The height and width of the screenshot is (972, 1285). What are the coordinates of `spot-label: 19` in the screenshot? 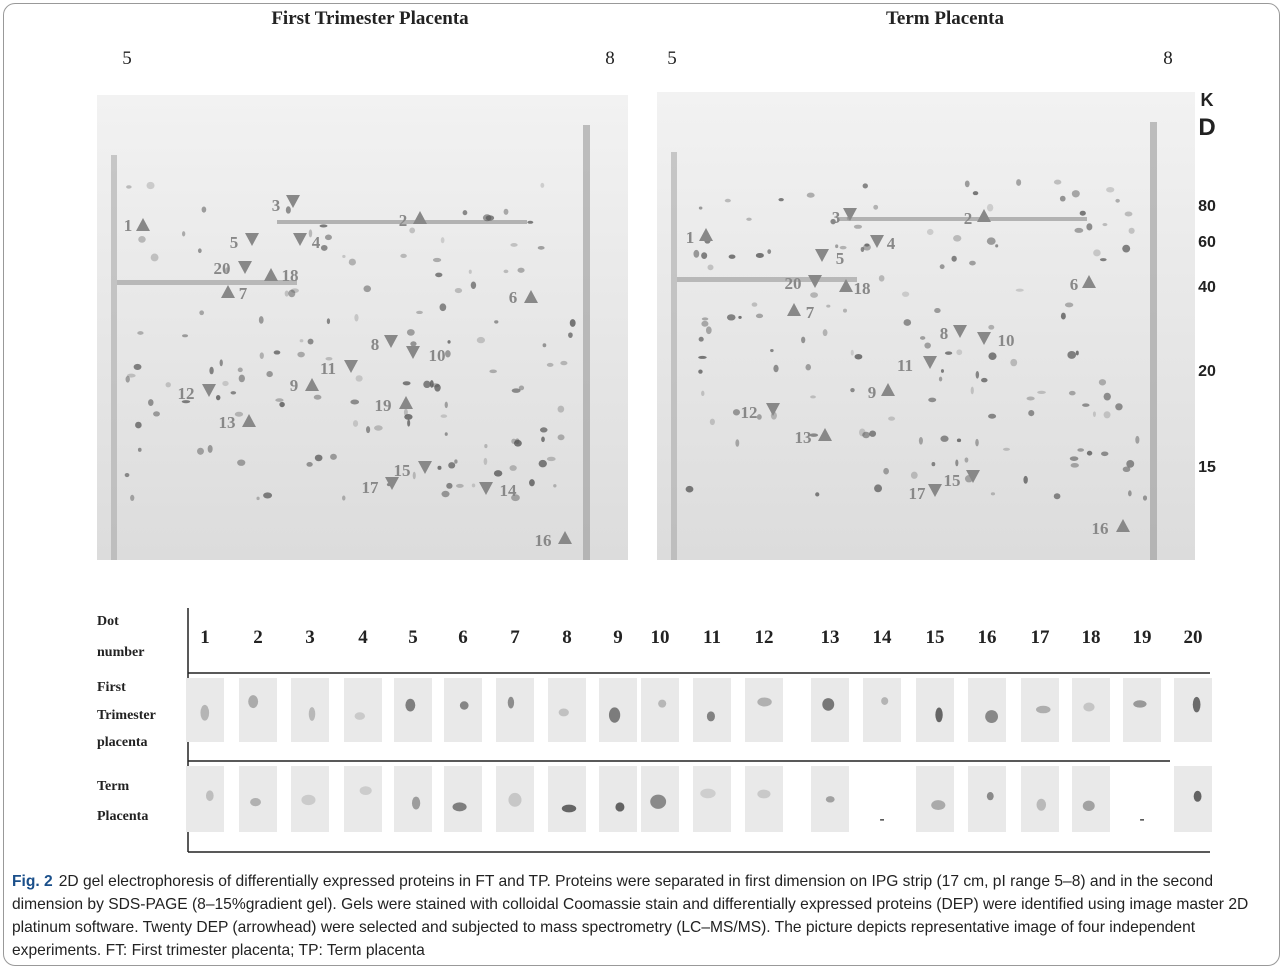 It's located at (383, 405).